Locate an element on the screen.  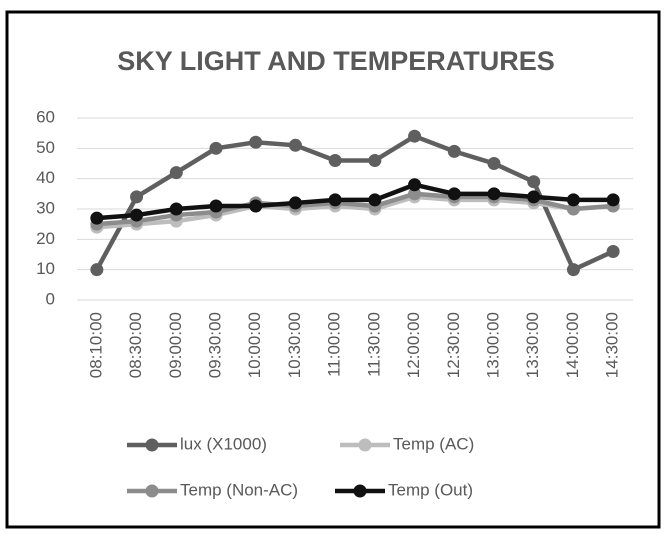
x-tick-label: 10:30:00 is located at coordinates (294, 345).